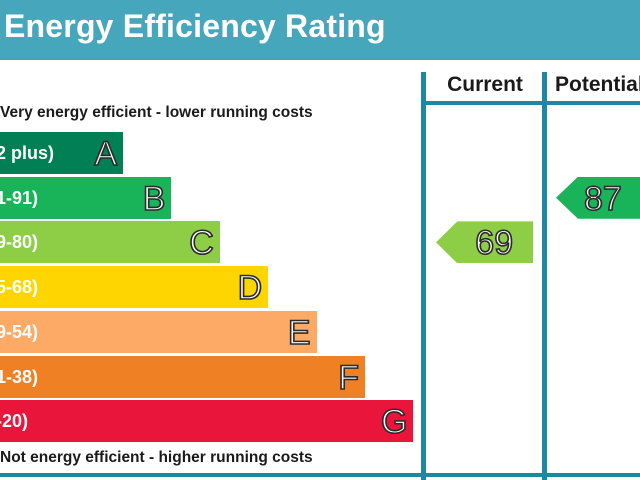 This screenshot has width=640, height=480. I want to click on current-column-header: Current, so click(485, 84).